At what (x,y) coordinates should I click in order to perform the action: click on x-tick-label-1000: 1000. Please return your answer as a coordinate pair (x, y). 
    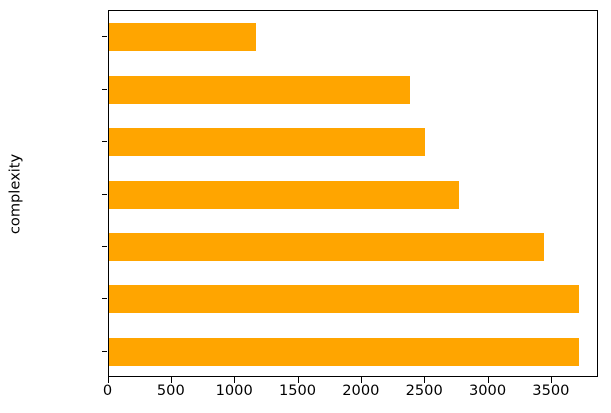
    Looking at the image, I should click on (234, 390).